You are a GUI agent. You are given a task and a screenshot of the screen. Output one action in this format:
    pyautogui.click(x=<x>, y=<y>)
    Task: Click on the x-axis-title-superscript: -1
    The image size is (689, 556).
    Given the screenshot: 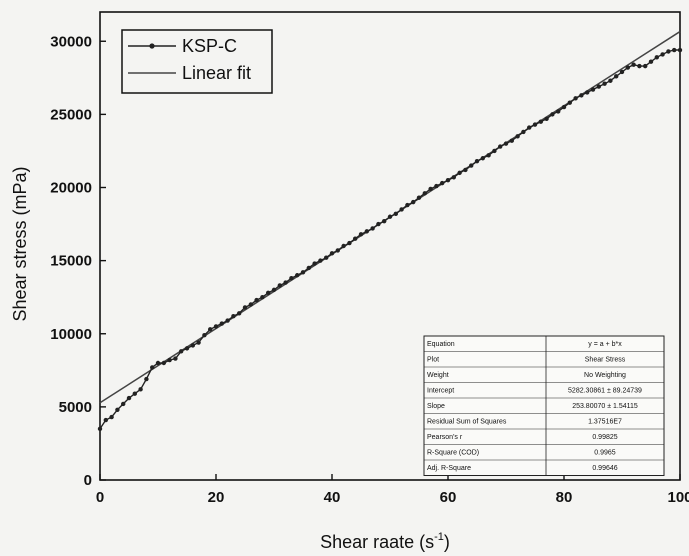 What is the action you would take?
    pyautogui.click(x=439, y=537)
    